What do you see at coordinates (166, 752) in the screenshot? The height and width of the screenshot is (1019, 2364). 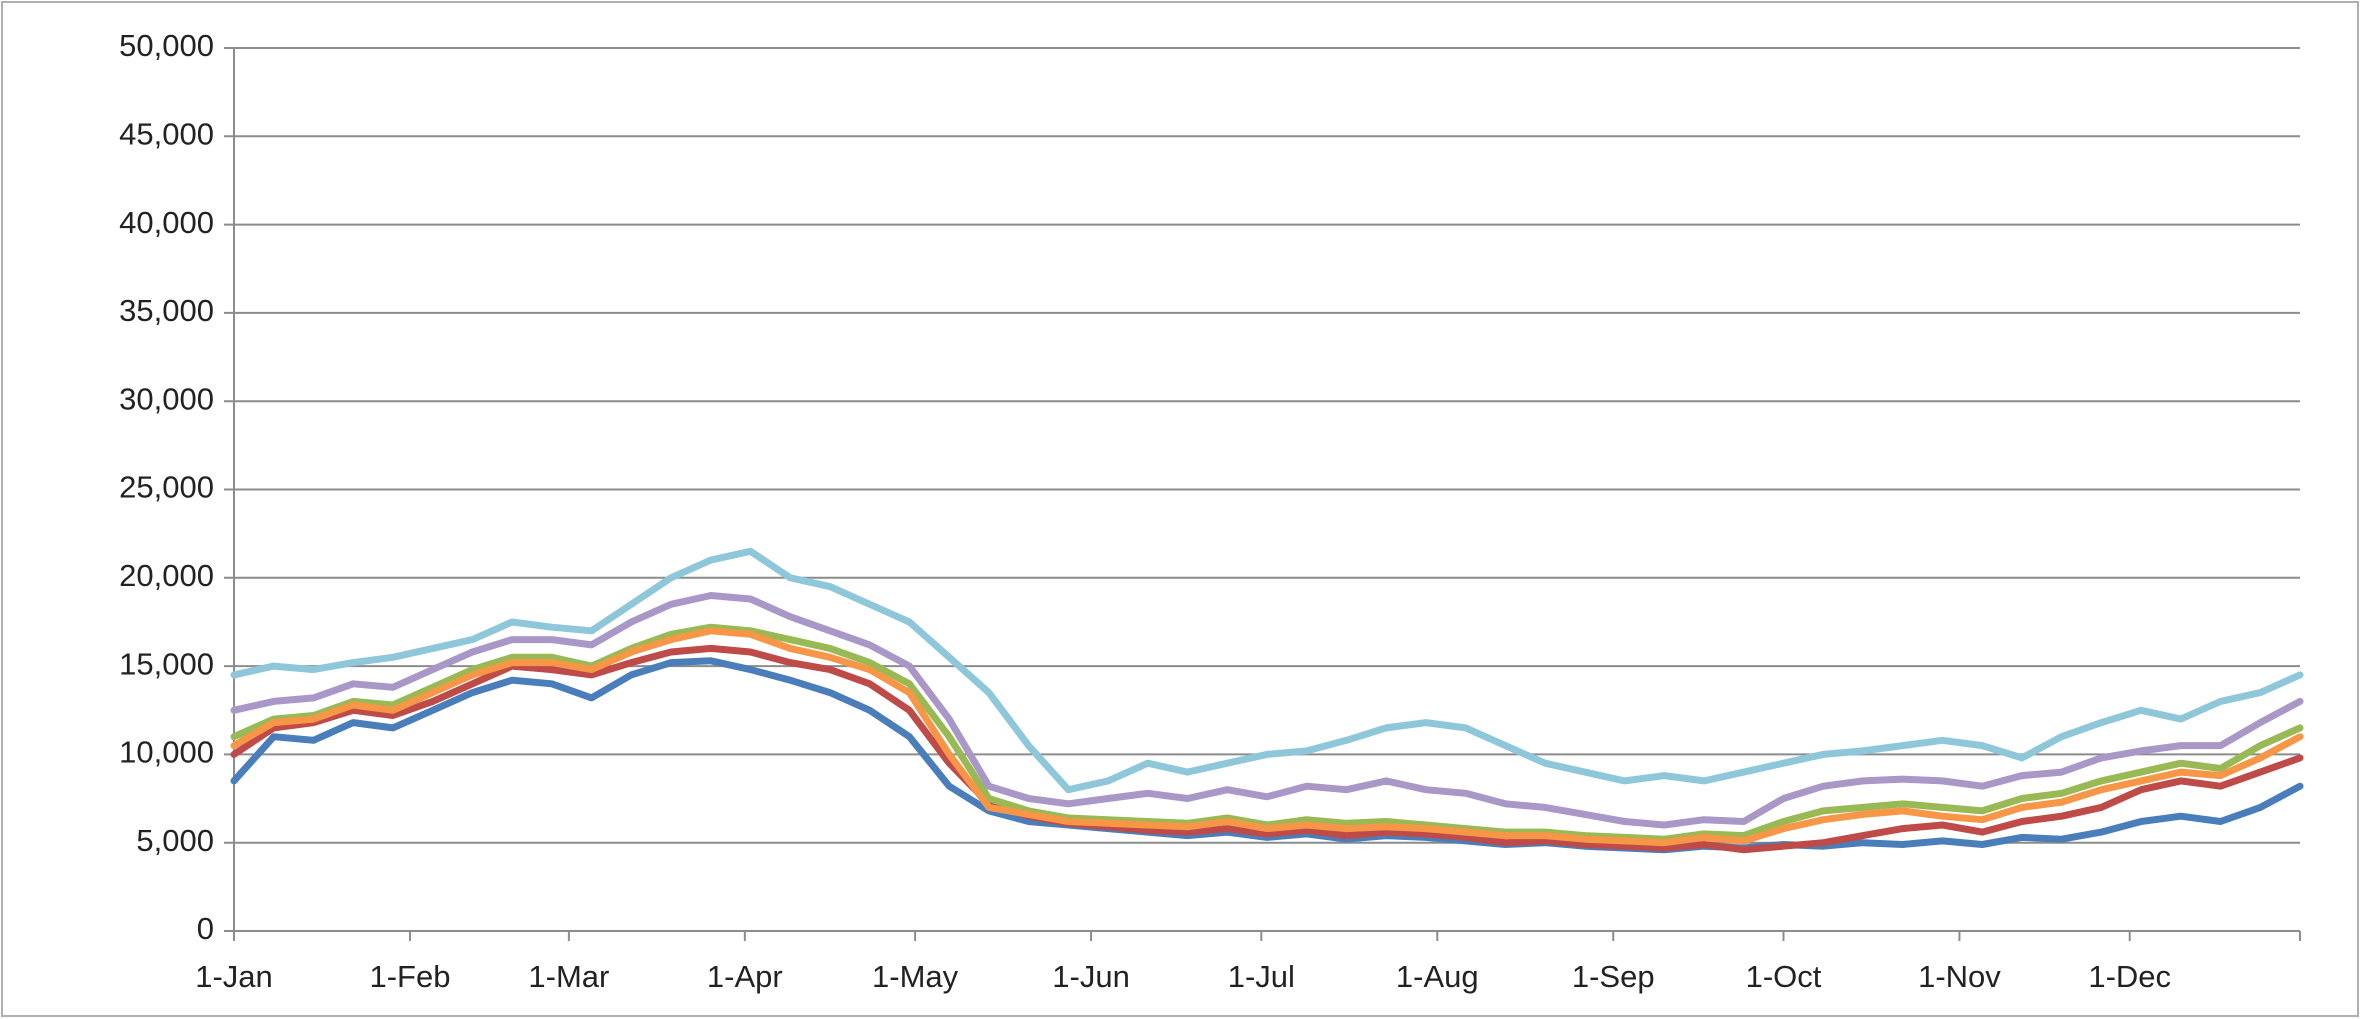 I see `y-tick-label: 10,000` at bounding box center [166, 752].